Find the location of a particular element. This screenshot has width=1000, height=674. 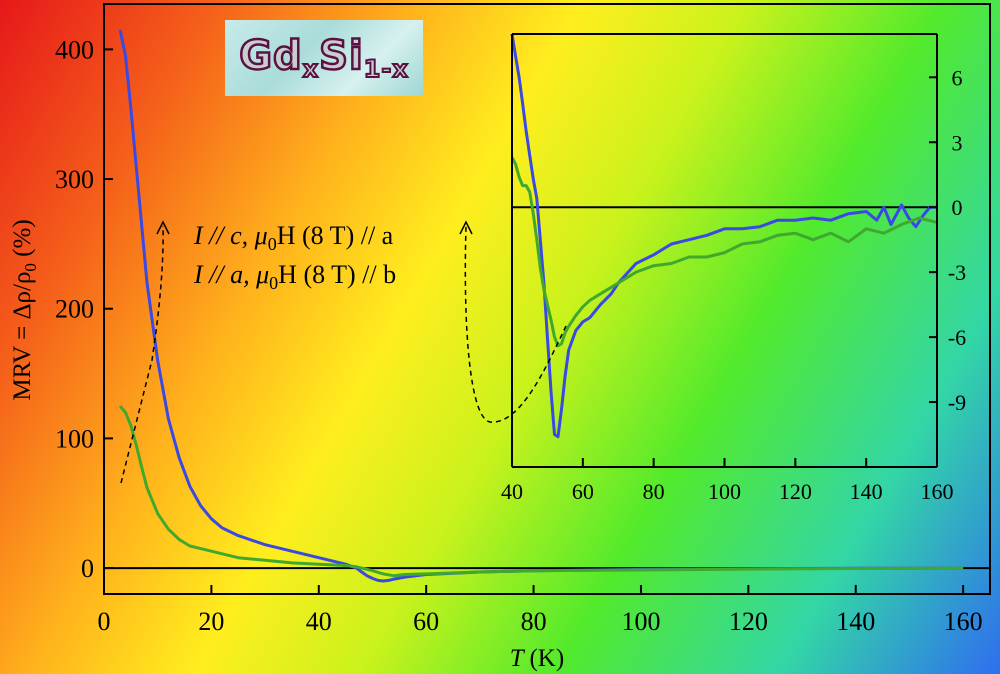

y-tick-label: 6 is located at coordinates (957, 77).